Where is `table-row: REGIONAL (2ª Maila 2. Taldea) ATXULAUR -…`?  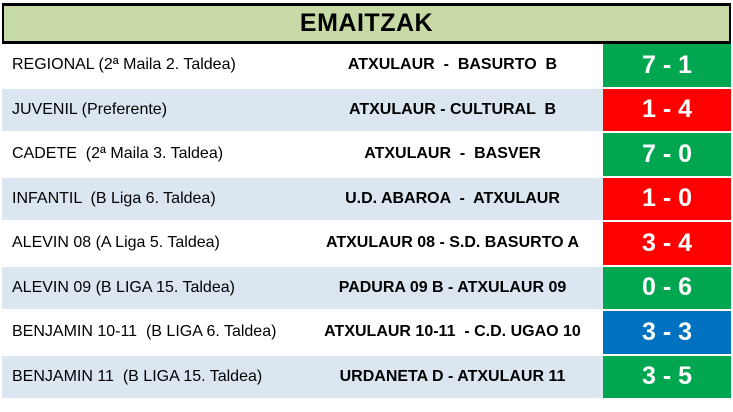 table-row: REGIONAL (2ª Maila 2. Taldea) ATXULAUR -… is located at coordinates (366, 66).